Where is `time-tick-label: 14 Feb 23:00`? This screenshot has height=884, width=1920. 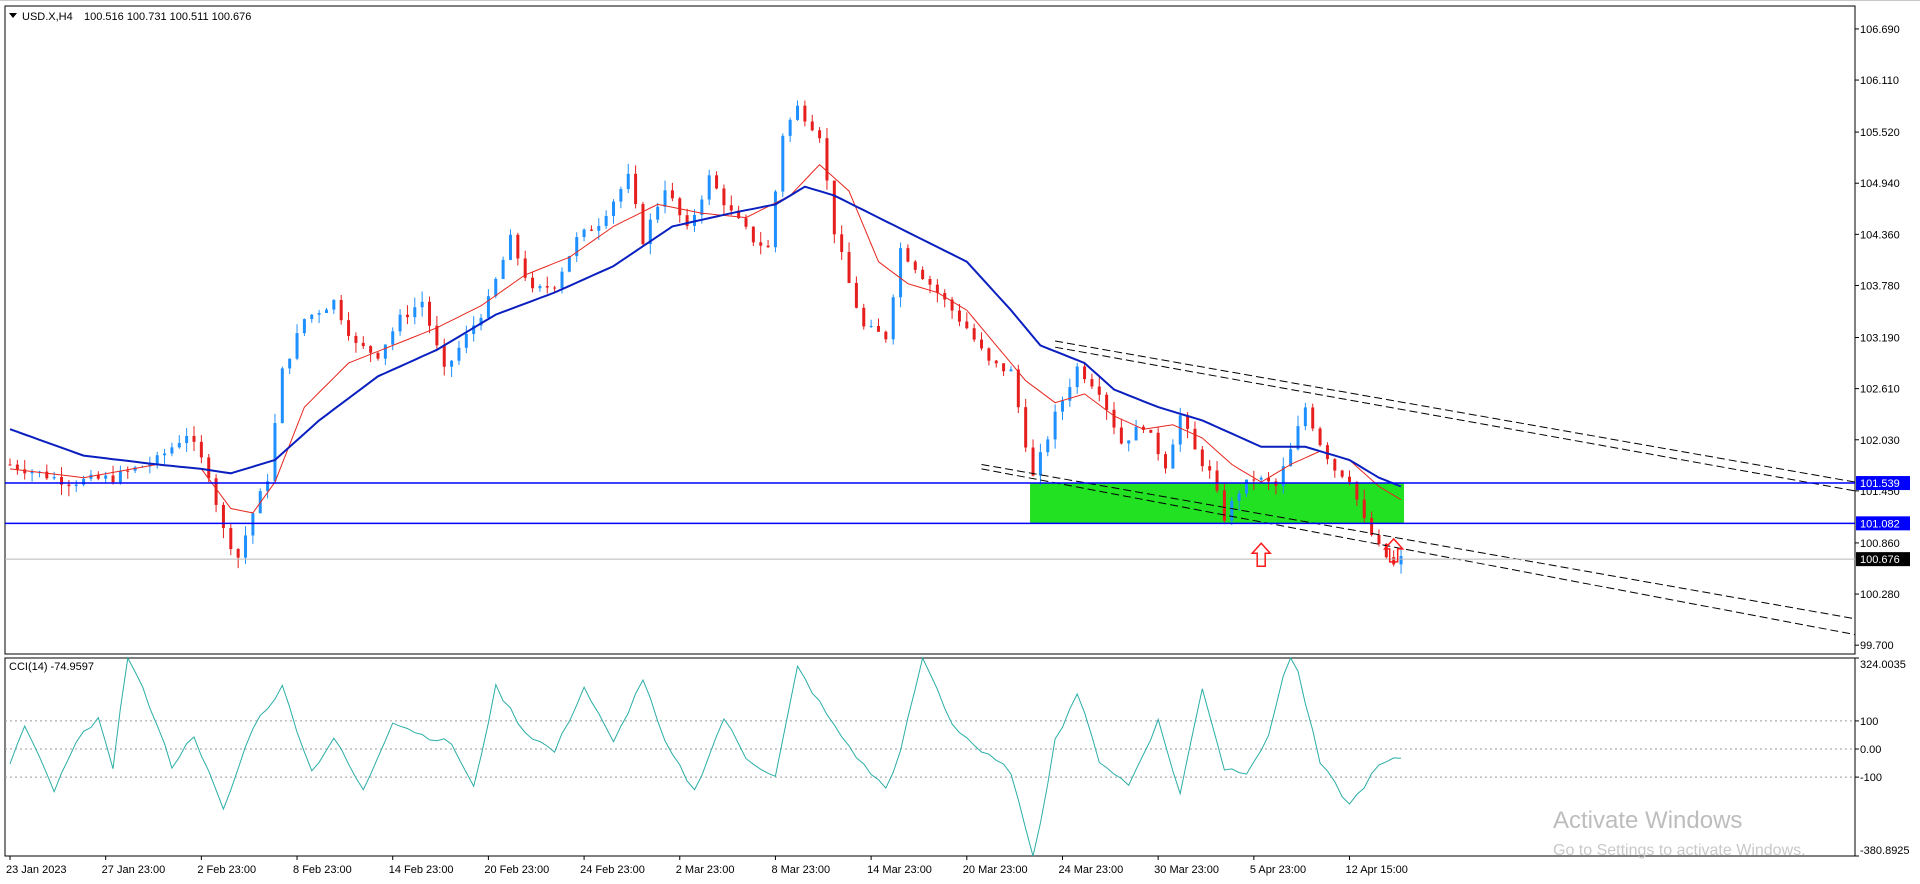
time-tick-label: 14 Feb 23:00 is located at coordinates (421, 870).